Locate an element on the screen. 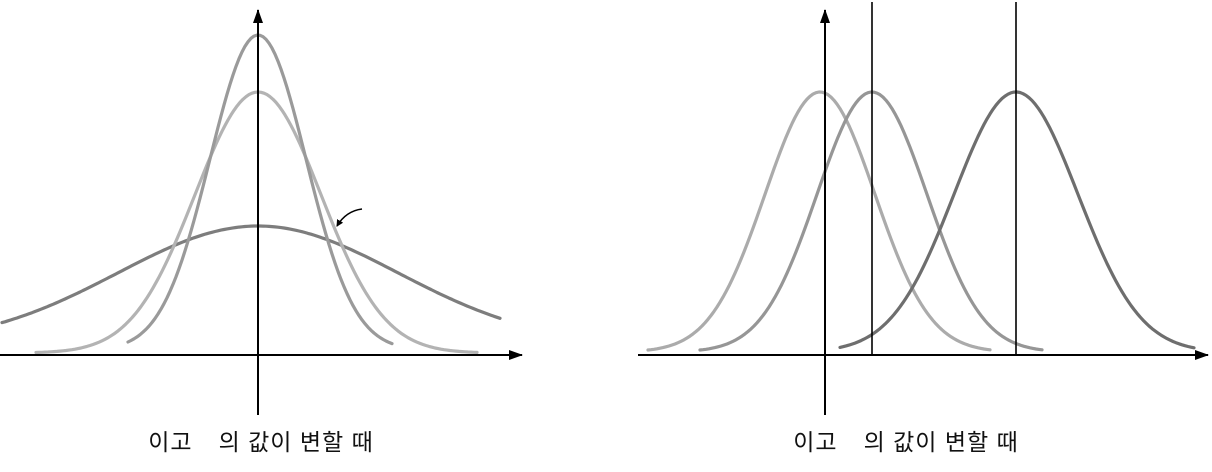 The height and width of the screenshot is (472, 1212). right-caption: 이고 의 값이 변할 때 is located at coordinates (905, 442).